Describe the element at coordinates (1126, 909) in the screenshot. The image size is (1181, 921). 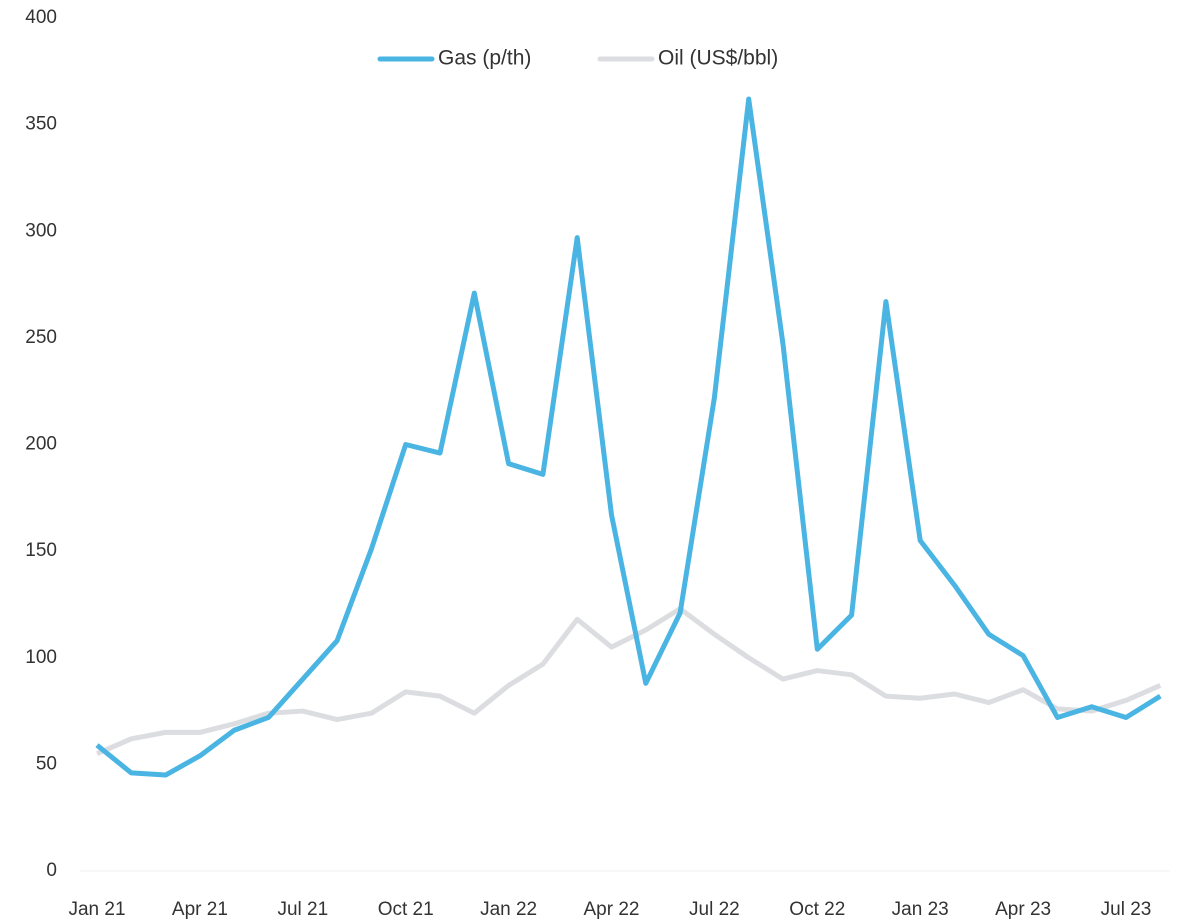
I see `x-tick-label: Jul 23` at that location.